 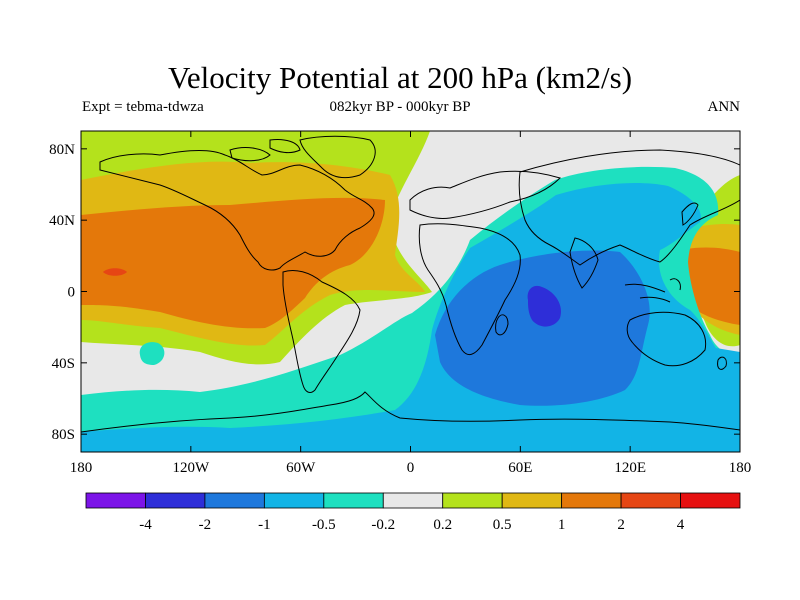 What do you see at coordinates (485, 194) in the screenshot?
I see `coastline-europe` at bounding box center [485, 194].